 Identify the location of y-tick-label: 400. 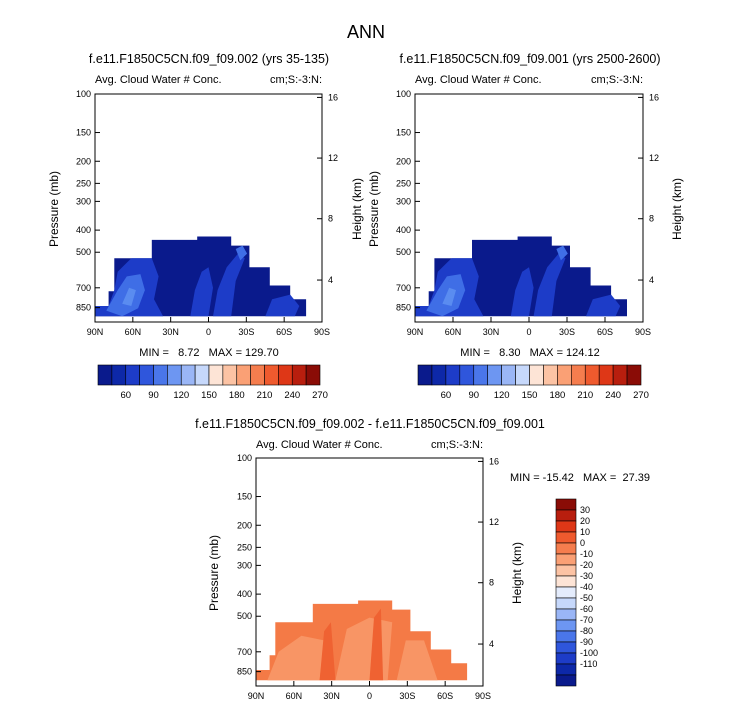
(83, 230).